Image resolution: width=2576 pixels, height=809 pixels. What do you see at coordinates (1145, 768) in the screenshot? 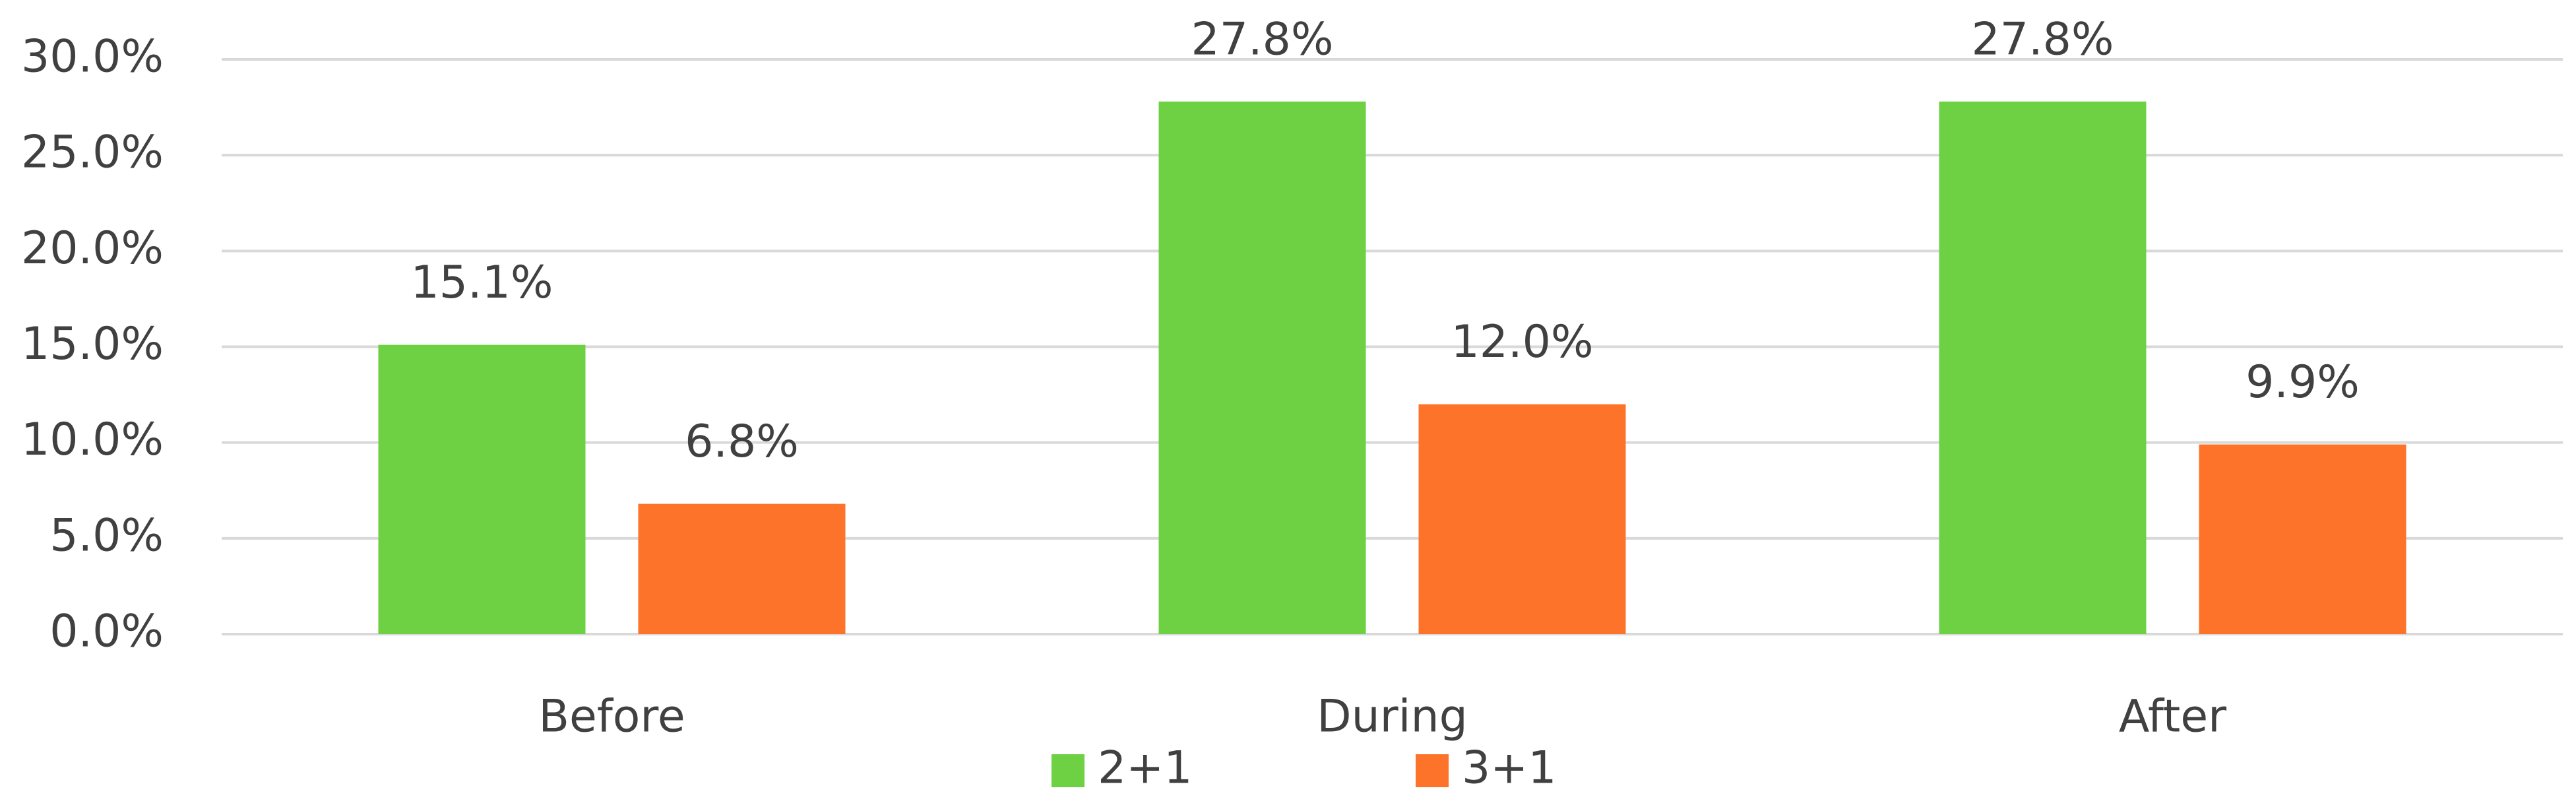
I see `legend-label: 2+1` at bounding box center [1145, 768].